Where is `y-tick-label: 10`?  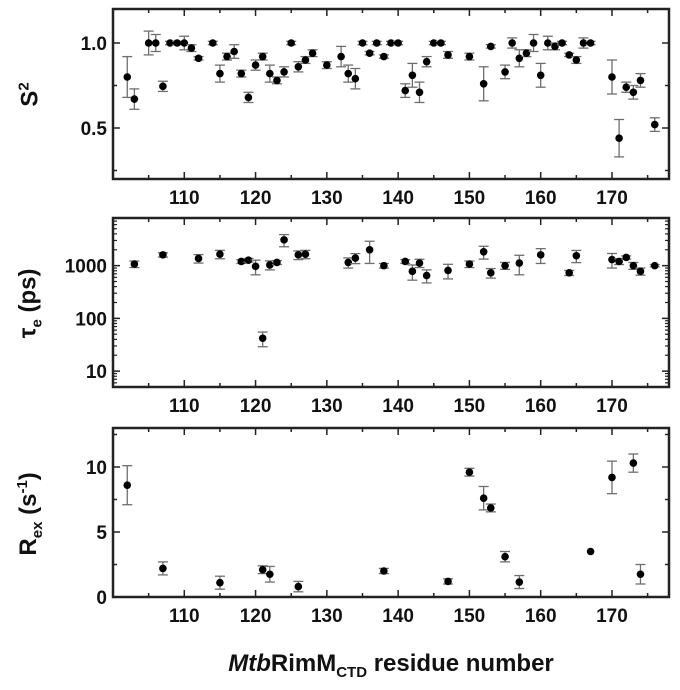 y-tick-label: 10 is located at coordinates (96, 468).